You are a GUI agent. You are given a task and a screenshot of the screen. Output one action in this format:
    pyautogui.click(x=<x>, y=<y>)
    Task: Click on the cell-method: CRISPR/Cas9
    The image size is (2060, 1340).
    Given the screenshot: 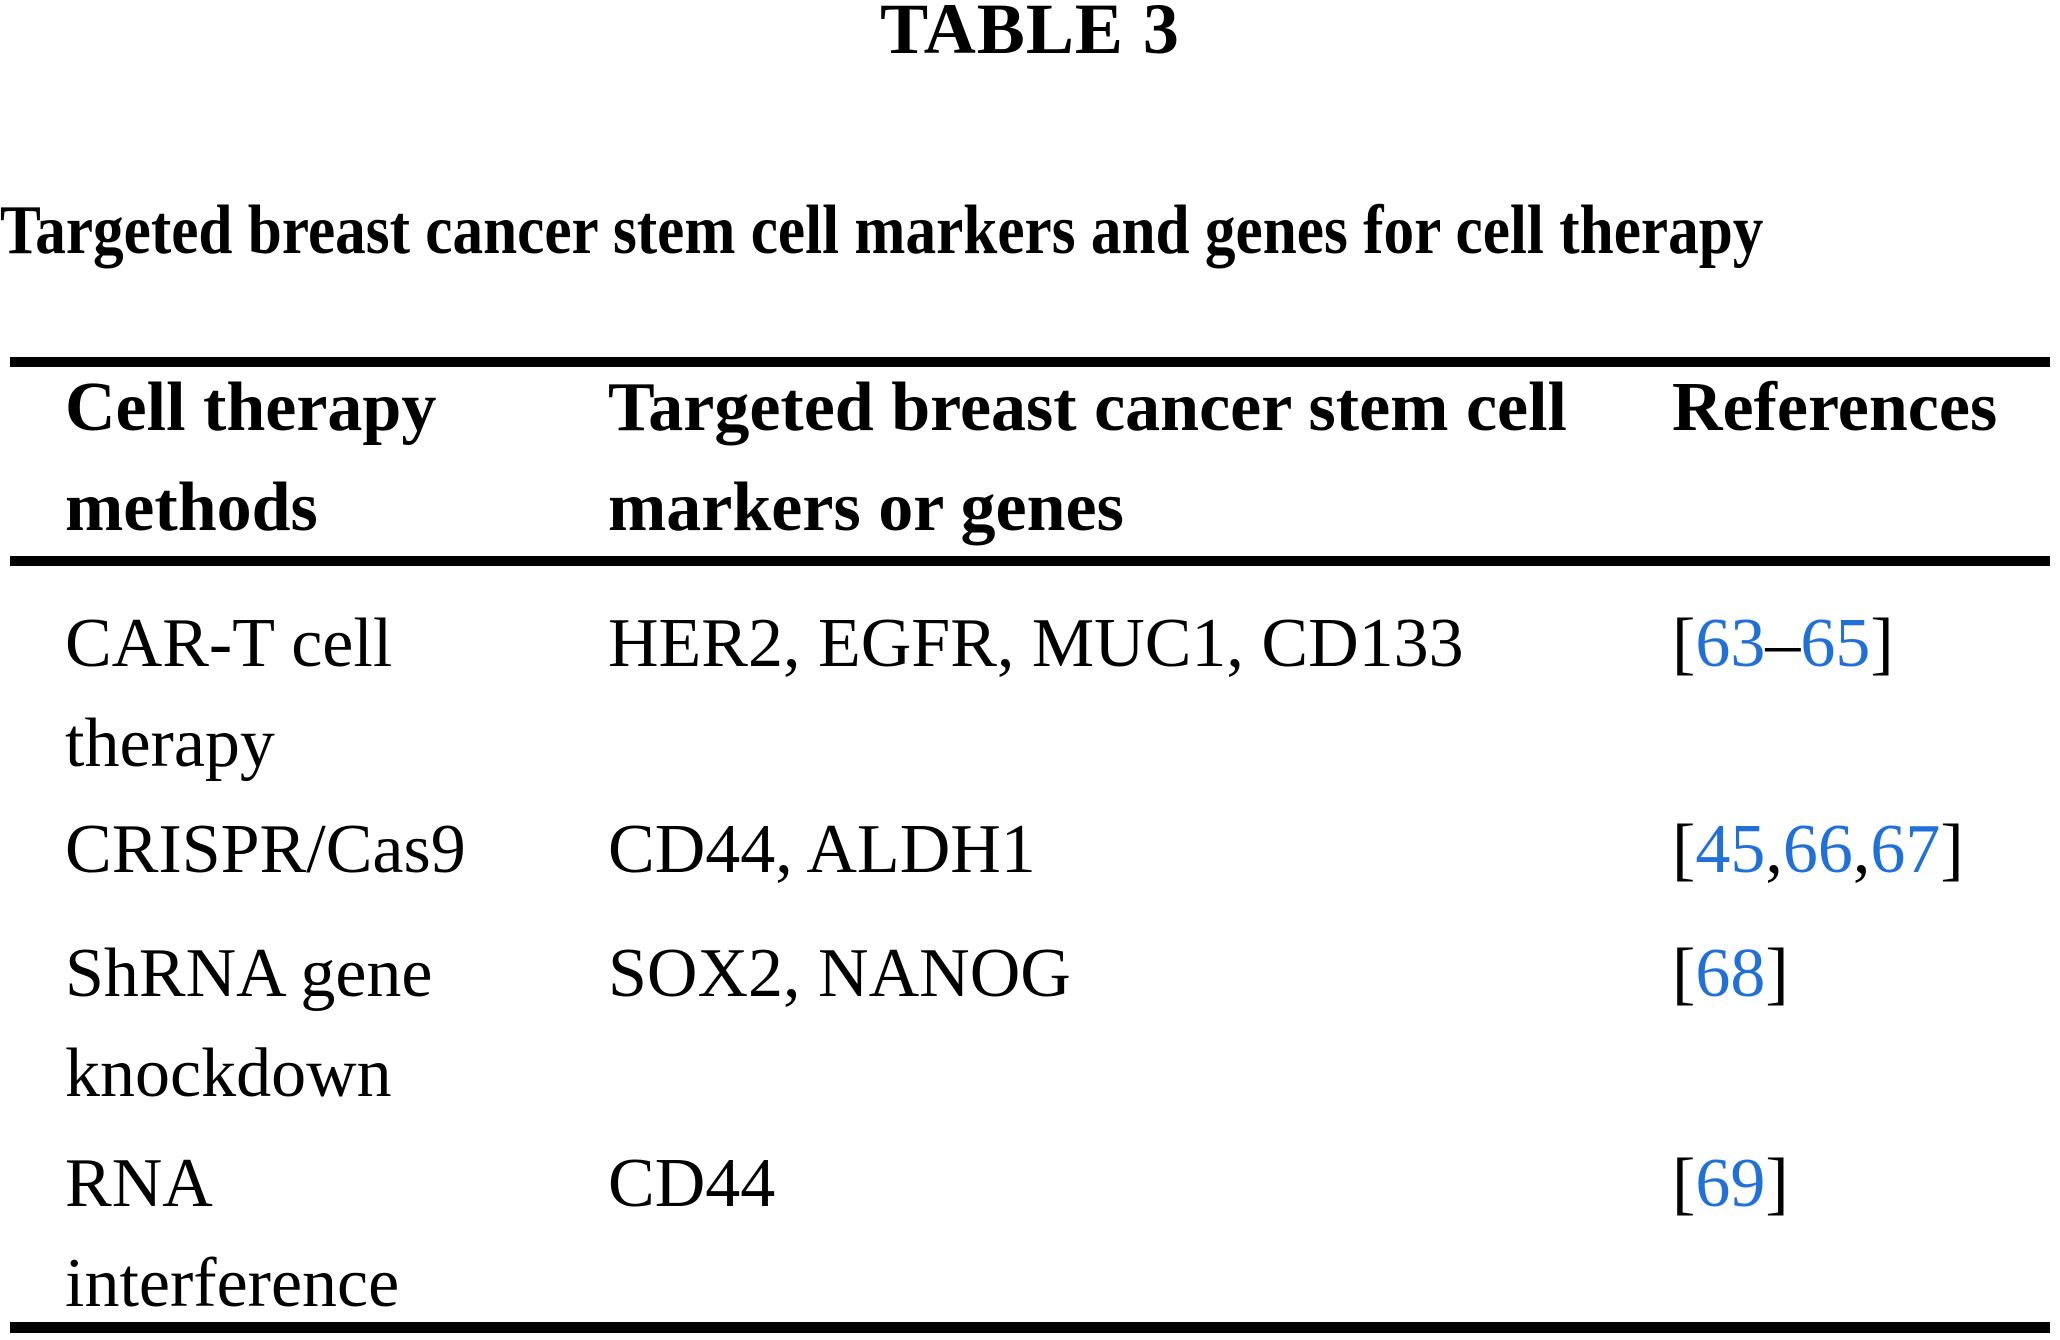 What is the action you would take?
    pyautogui.click(x=265, y=849)
    